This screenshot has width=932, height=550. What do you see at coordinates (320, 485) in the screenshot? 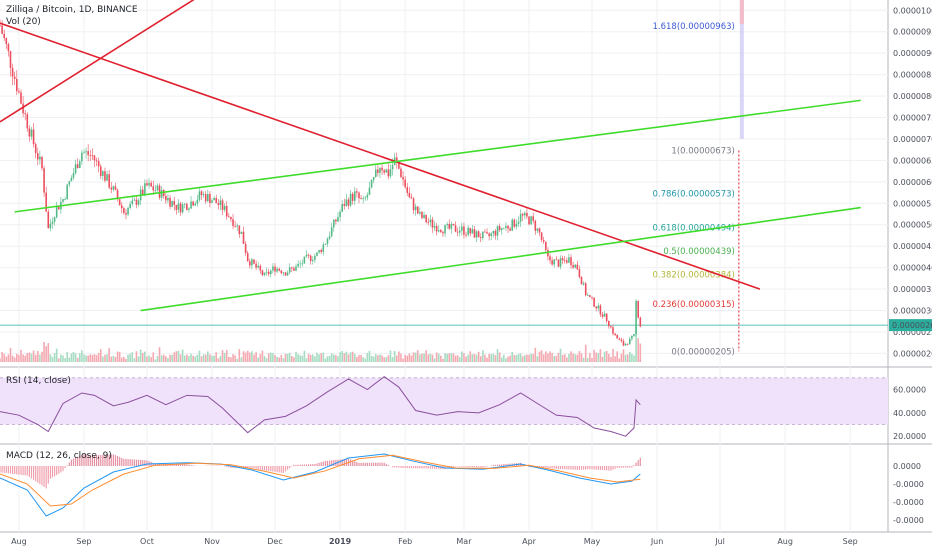
I see `macd-pane` at bounding box center [320, 485].